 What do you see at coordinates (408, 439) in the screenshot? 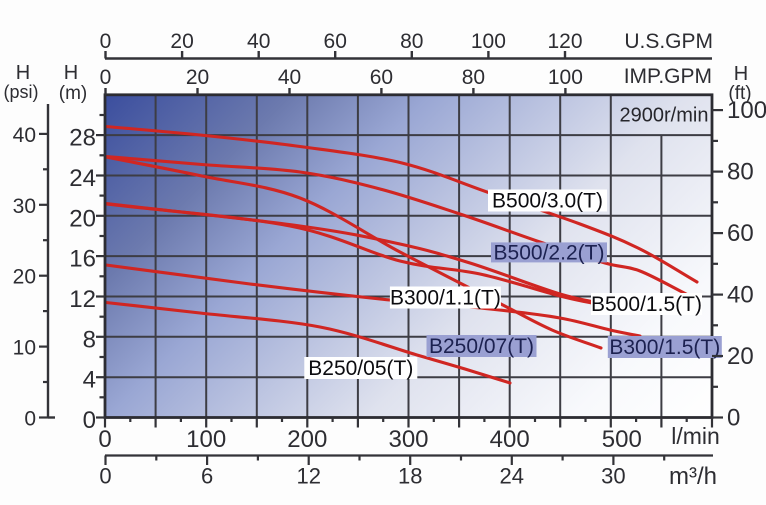
I see `svg-text: 300` at bounding box center [408, 439].